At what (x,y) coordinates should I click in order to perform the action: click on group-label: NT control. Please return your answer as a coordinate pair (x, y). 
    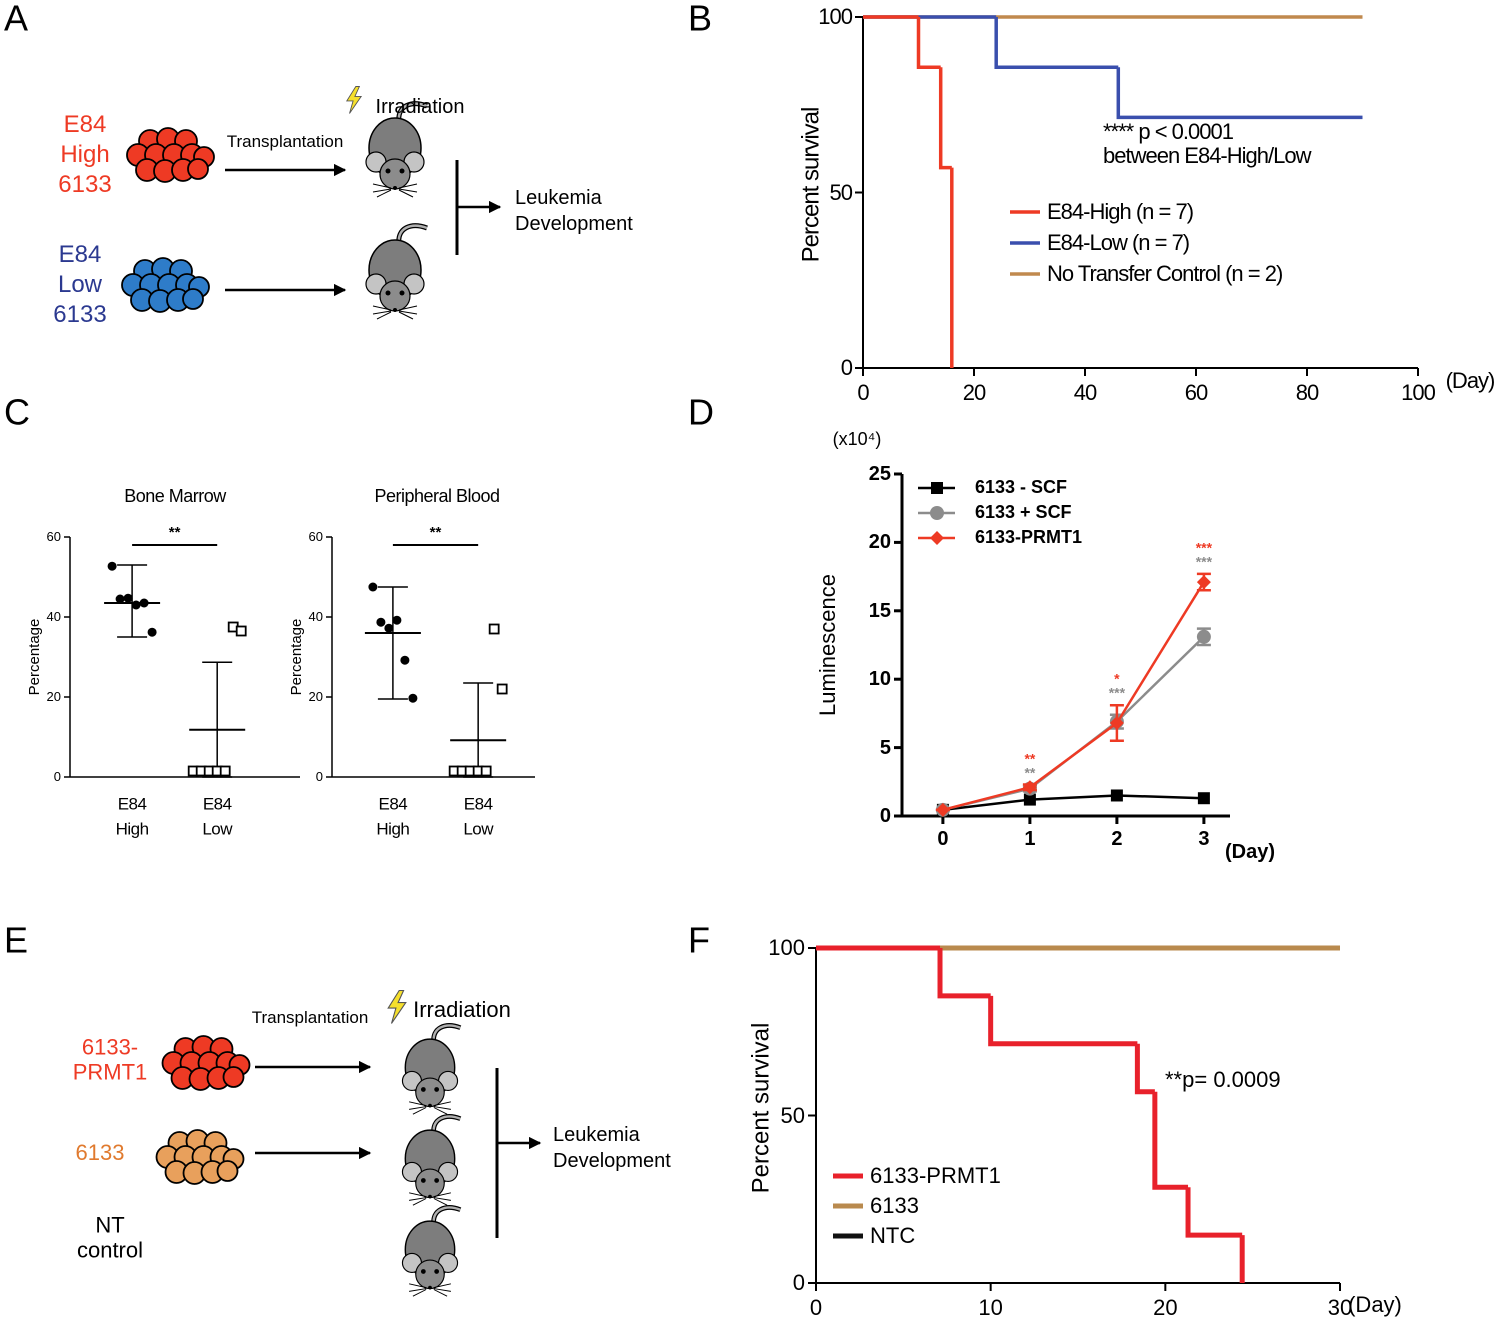
    Looking at the image, I should click on (110, 1237).